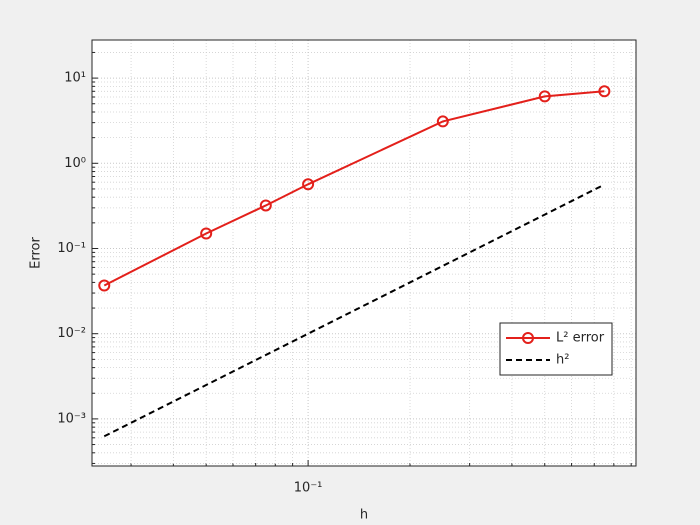 The image size is (700, 525). I want to click on y-axis-label: Error, so click(36, 253).